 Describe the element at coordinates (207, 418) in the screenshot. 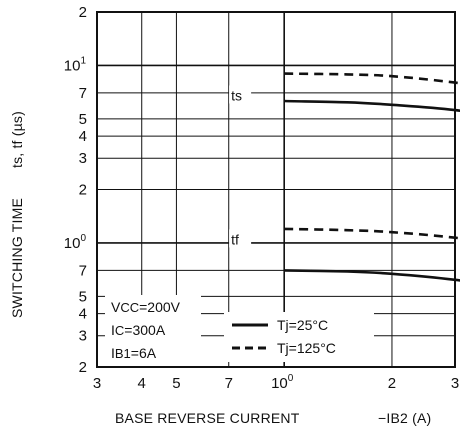

I see `x-axis-title: BASE REVERSE CURRENT` at that location.